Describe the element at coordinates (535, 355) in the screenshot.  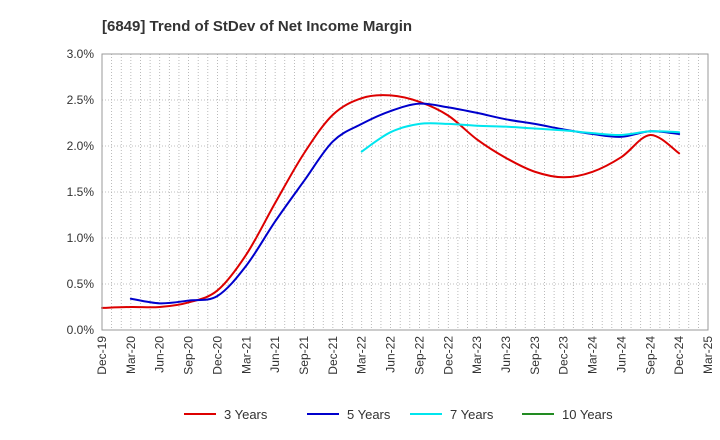
I see `x-tick-label: Sep-23` at that location.